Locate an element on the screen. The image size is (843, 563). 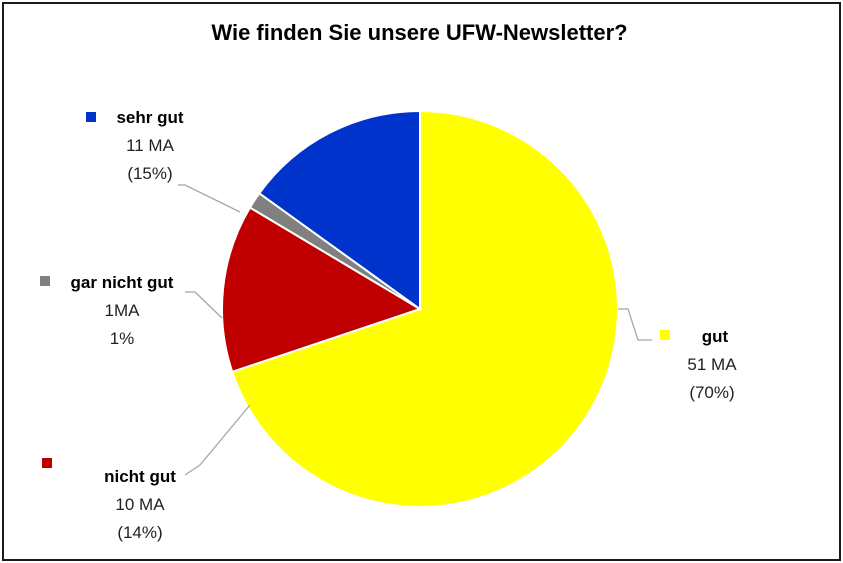
data-label-percent-gar-nicht-gut: 1% is located at coordinates (122, 338).